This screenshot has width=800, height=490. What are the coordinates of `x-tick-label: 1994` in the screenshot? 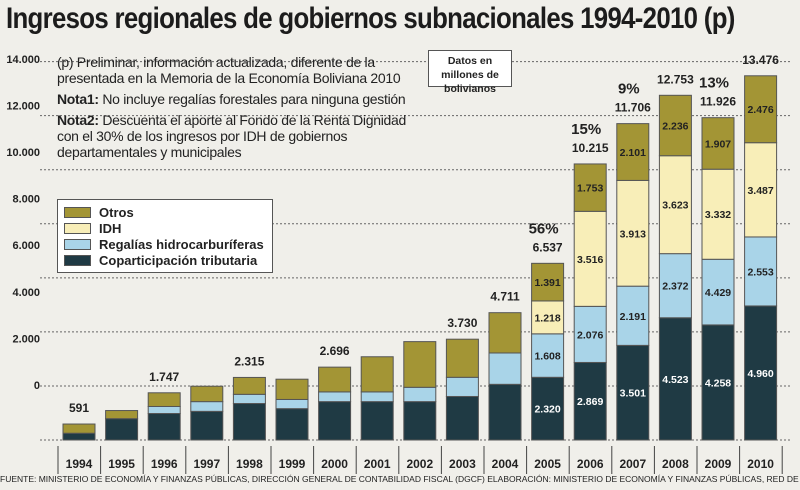 It's located at (79, 464).